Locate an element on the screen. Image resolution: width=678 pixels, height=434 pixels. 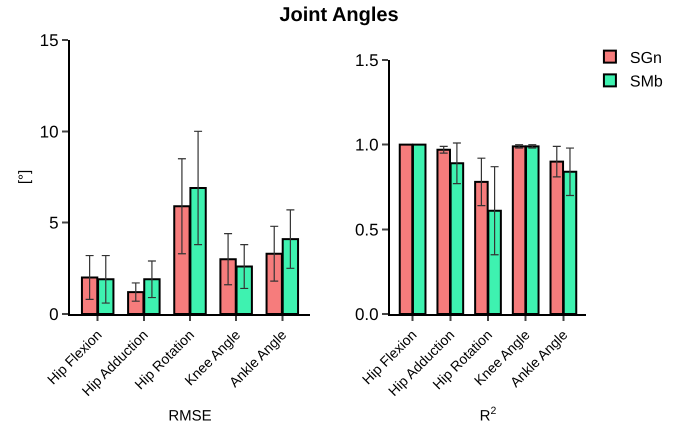
y-tick-label: 10 is located at coordinates (49, 132).